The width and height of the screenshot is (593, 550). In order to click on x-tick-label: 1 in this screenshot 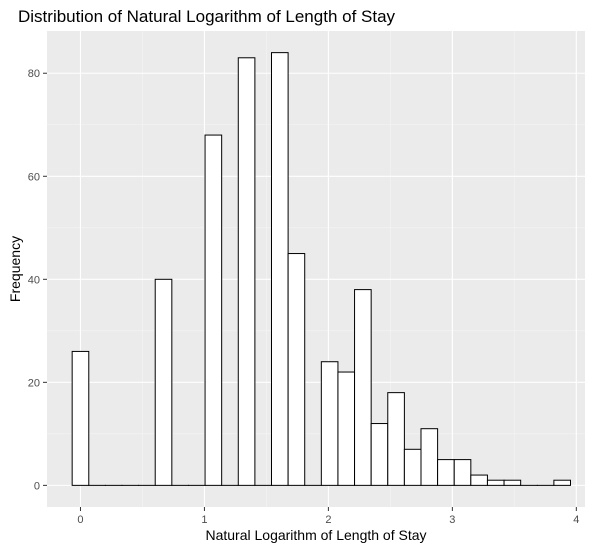, I will do `click(204, 520)`.